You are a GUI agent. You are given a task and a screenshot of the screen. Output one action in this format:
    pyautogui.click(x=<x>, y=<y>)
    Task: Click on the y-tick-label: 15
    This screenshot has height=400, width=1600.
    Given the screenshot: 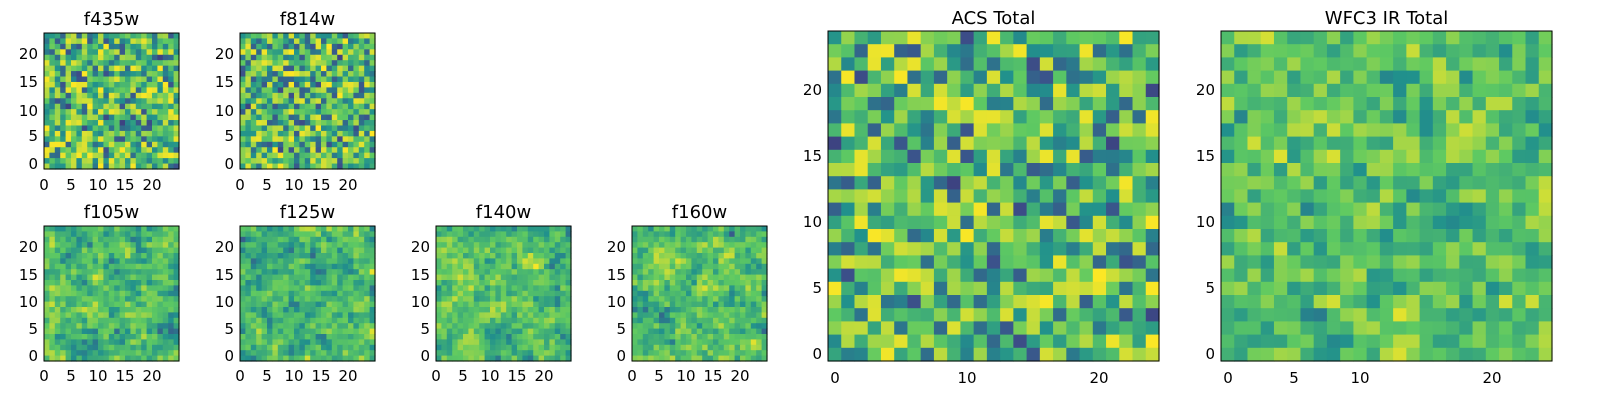 What is the action you would take?
    pyautogui.click(x=616, y=275)
    